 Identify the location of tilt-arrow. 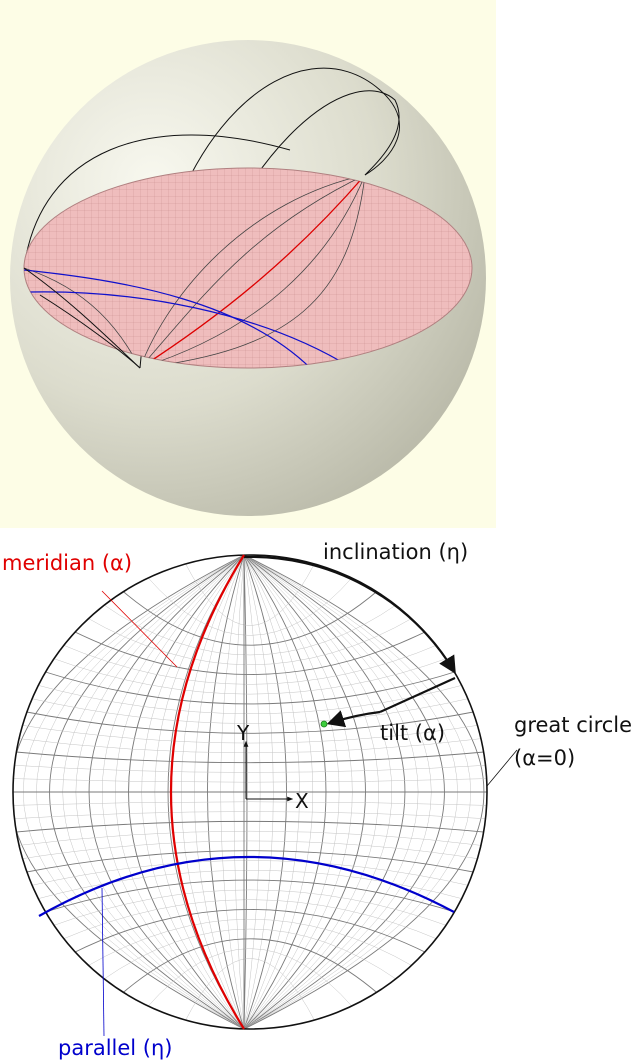
(353, 719).